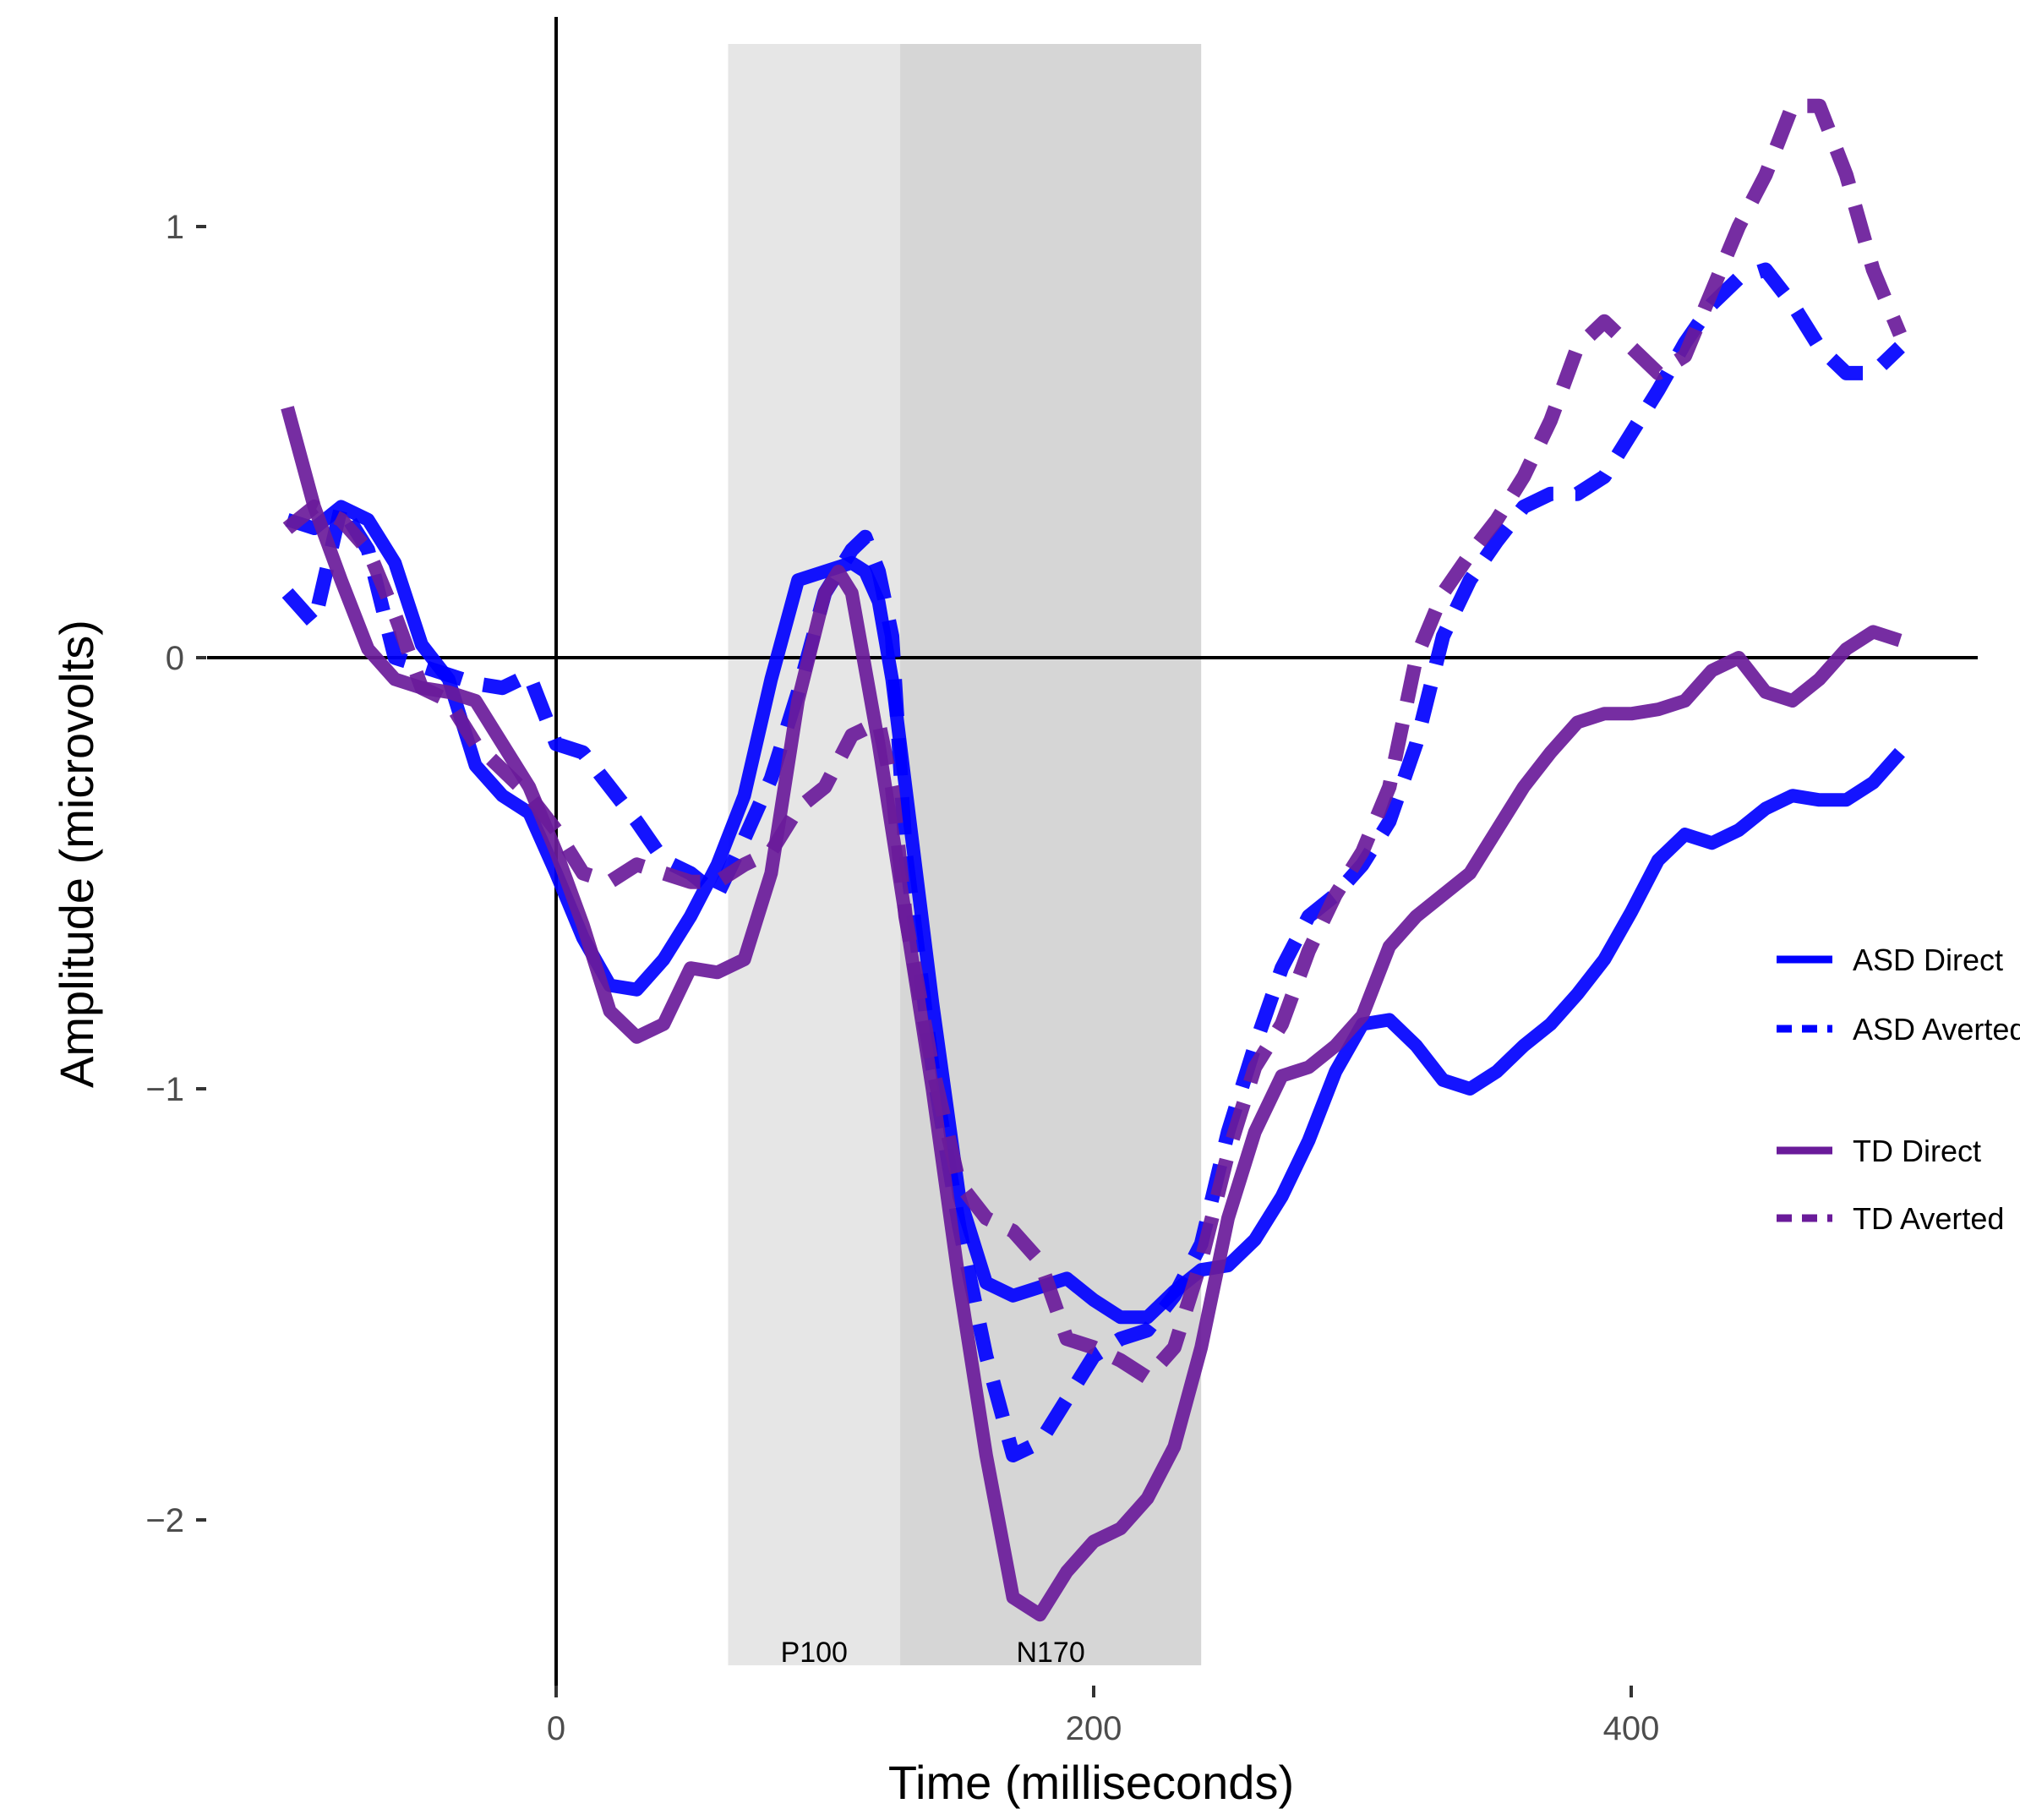  Describe the element at coordinates (1898, 1089) in the screenshot. I see `legend: ASD Direct ASD Averted TD Direct TD Averted` at that location.